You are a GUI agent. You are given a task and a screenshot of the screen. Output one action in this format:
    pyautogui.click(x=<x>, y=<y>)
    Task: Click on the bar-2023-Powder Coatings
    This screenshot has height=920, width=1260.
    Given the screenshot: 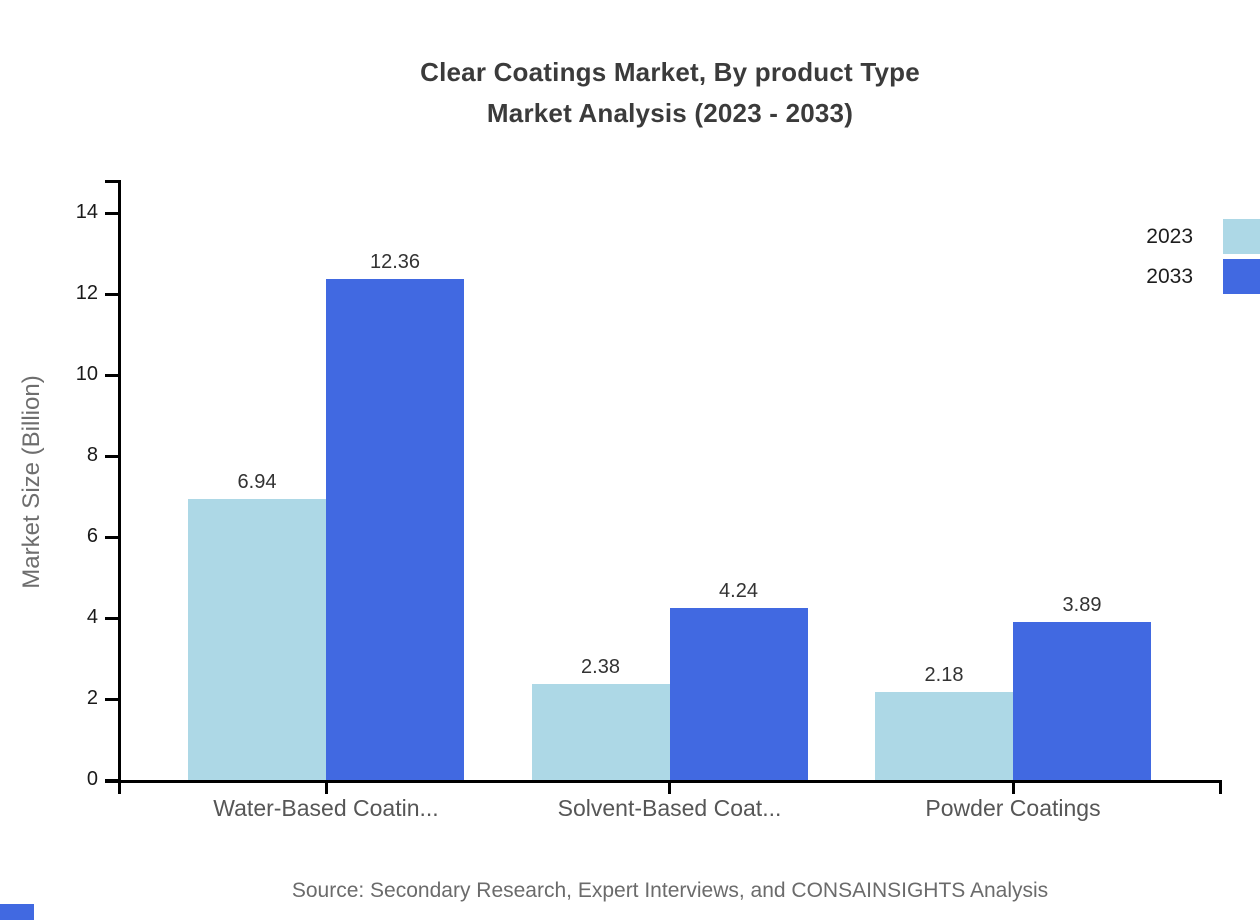 What is the action you would take?
    pyautogui.click(x=944, y=735)
    